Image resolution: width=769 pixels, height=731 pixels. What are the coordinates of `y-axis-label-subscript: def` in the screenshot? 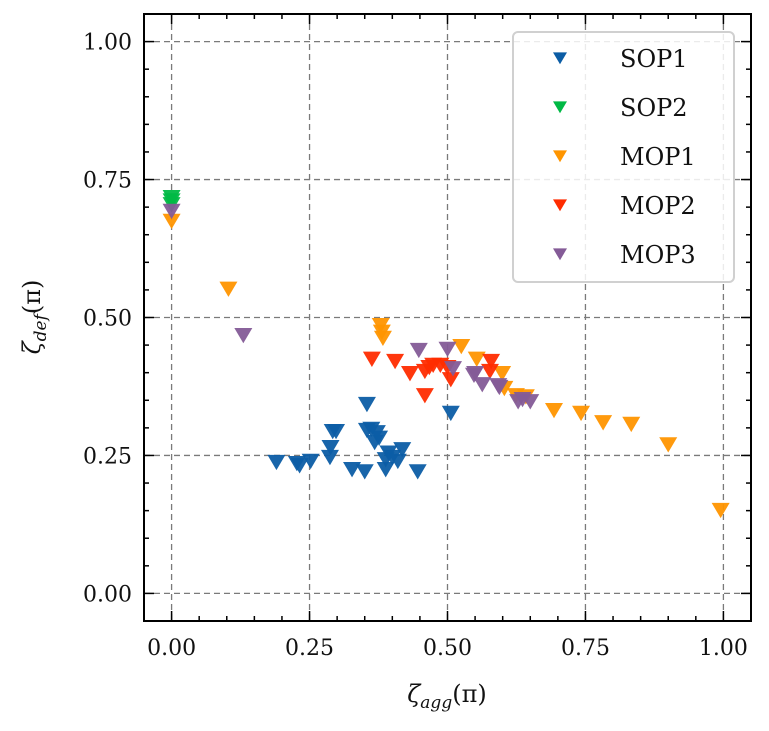 It's located at (41, 326).